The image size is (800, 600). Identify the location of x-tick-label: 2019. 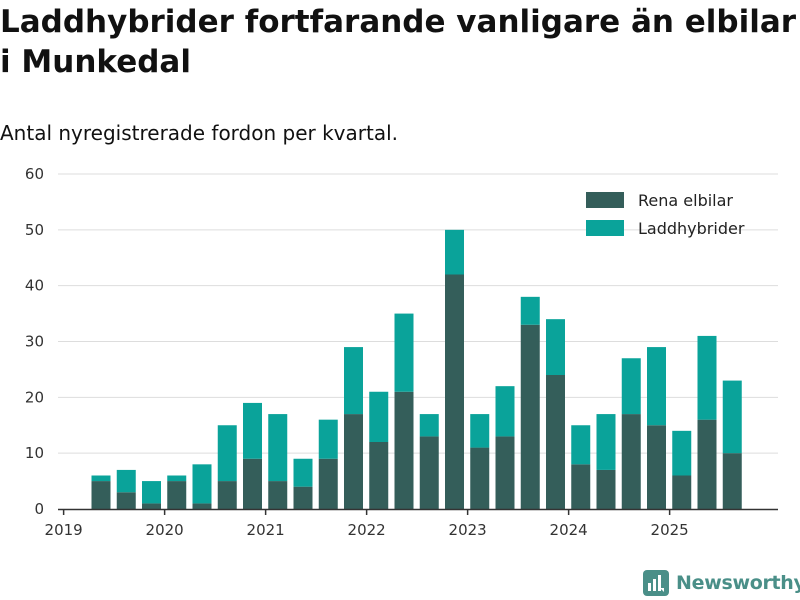
(64, 530).